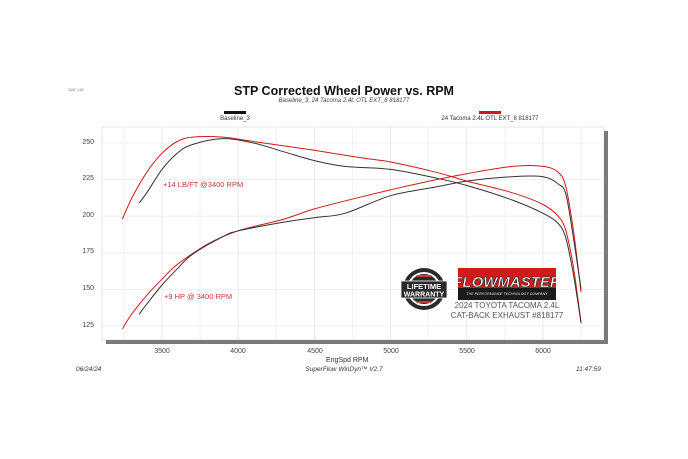 The height and width of the screenshot is (459, 688). Describe the element at coordinates (88, 325) in the screenshot. I see `y-tick-125: 125` at that location.